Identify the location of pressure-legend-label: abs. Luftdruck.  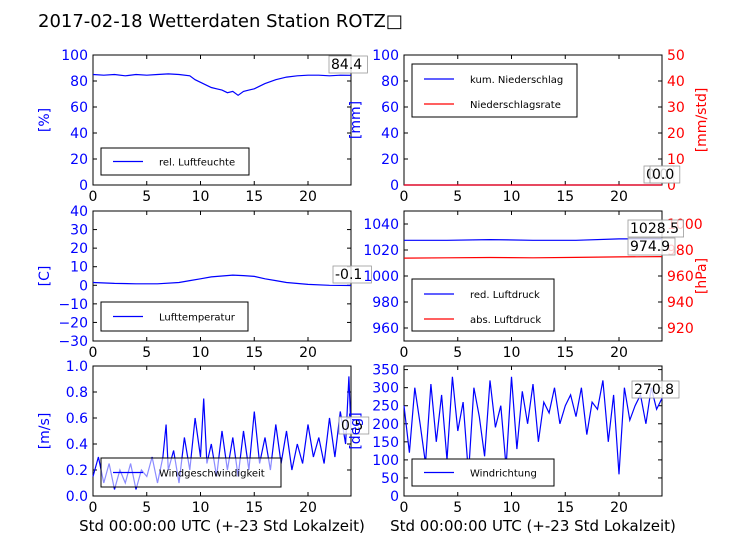
(505, 320).